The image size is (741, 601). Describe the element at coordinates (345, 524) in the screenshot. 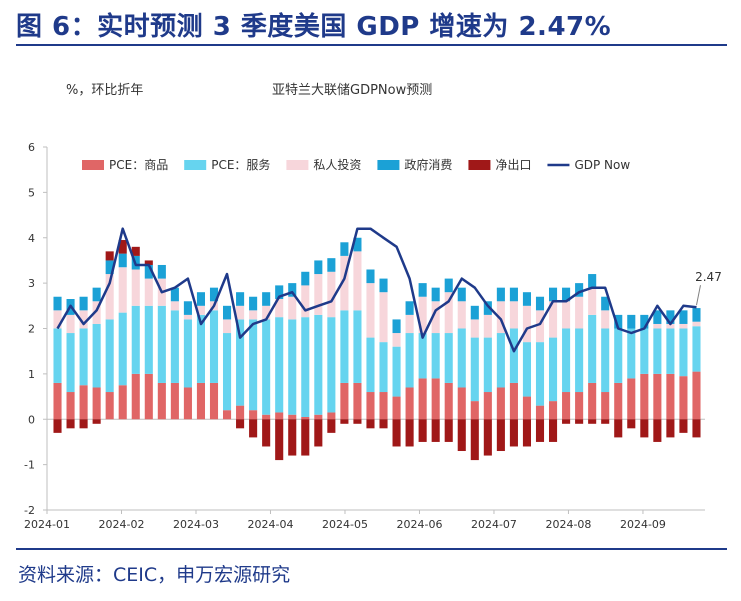

I see `x-tick-label: 2024-05` at that location.